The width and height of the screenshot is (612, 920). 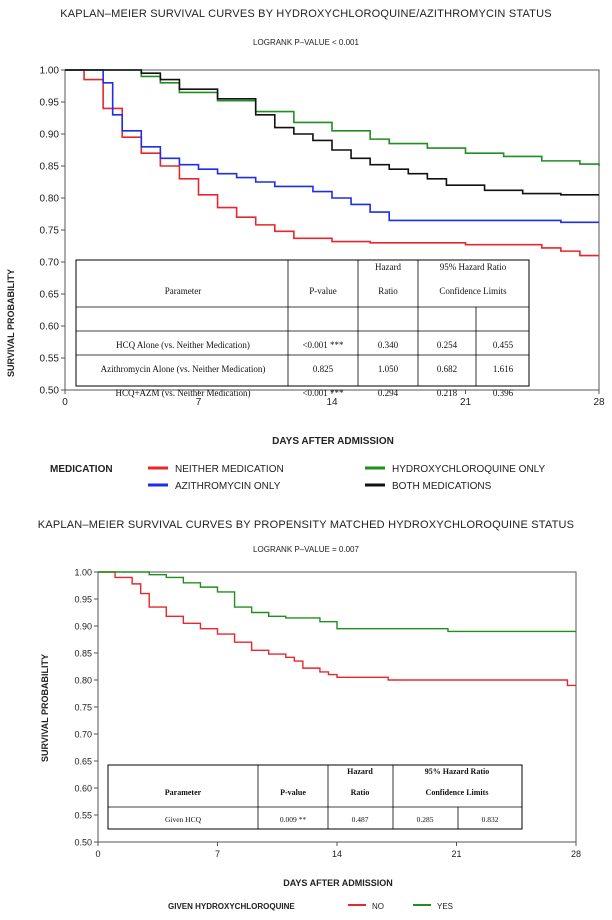 I want to click on km-curve-azithromycin-only, so click(x=332, y=146).